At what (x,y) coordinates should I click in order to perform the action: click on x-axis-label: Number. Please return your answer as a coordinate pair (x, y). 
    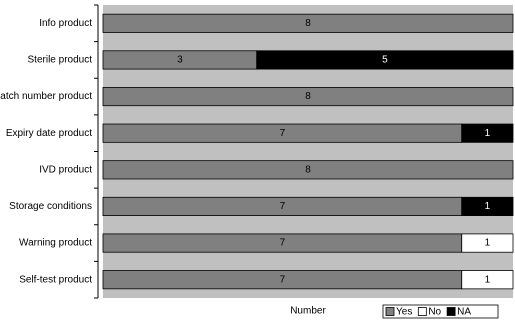
    Looking at the image, I should click on (308, 311).